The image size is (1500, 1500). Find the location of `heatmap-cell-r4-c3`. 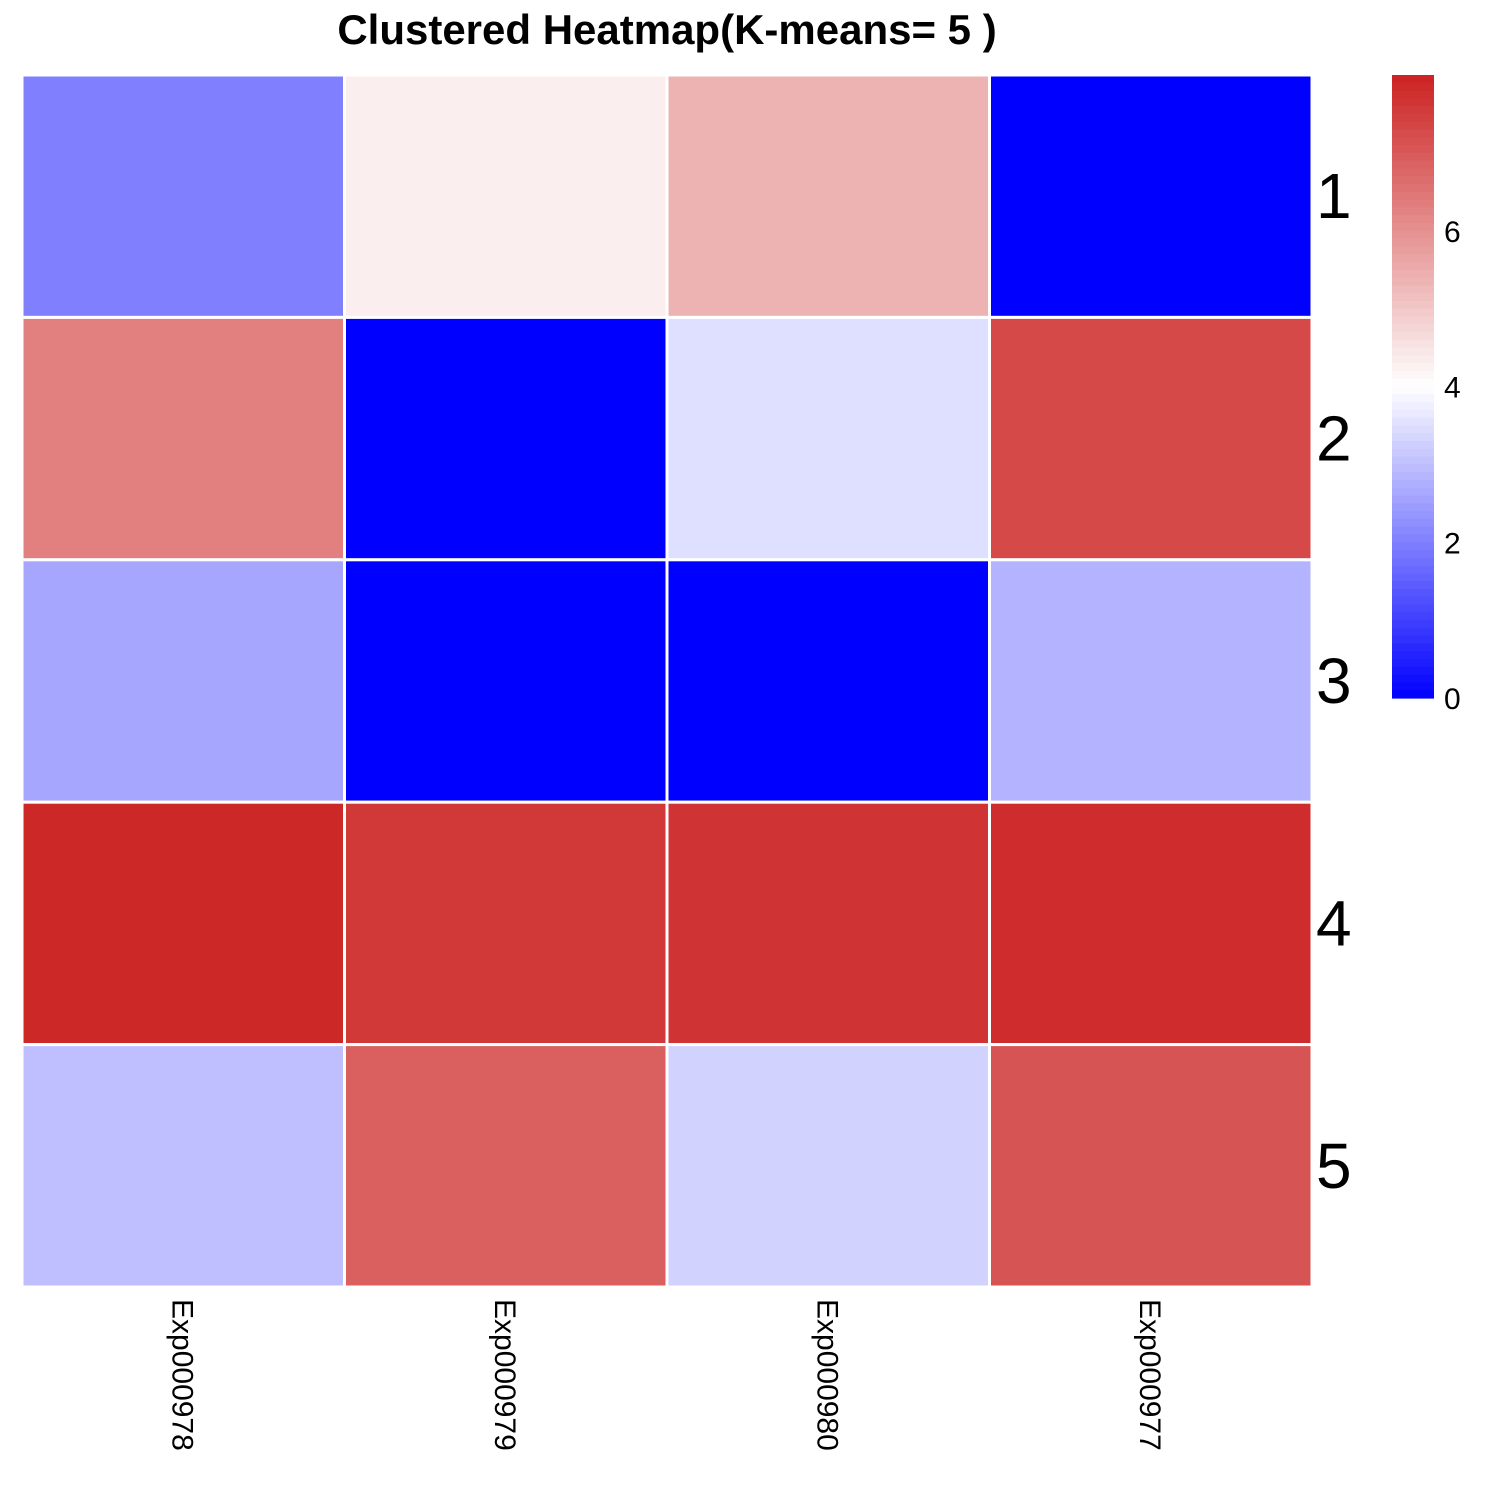

heatmap-cell-r4-c3 is located at coordinates (828, 923).